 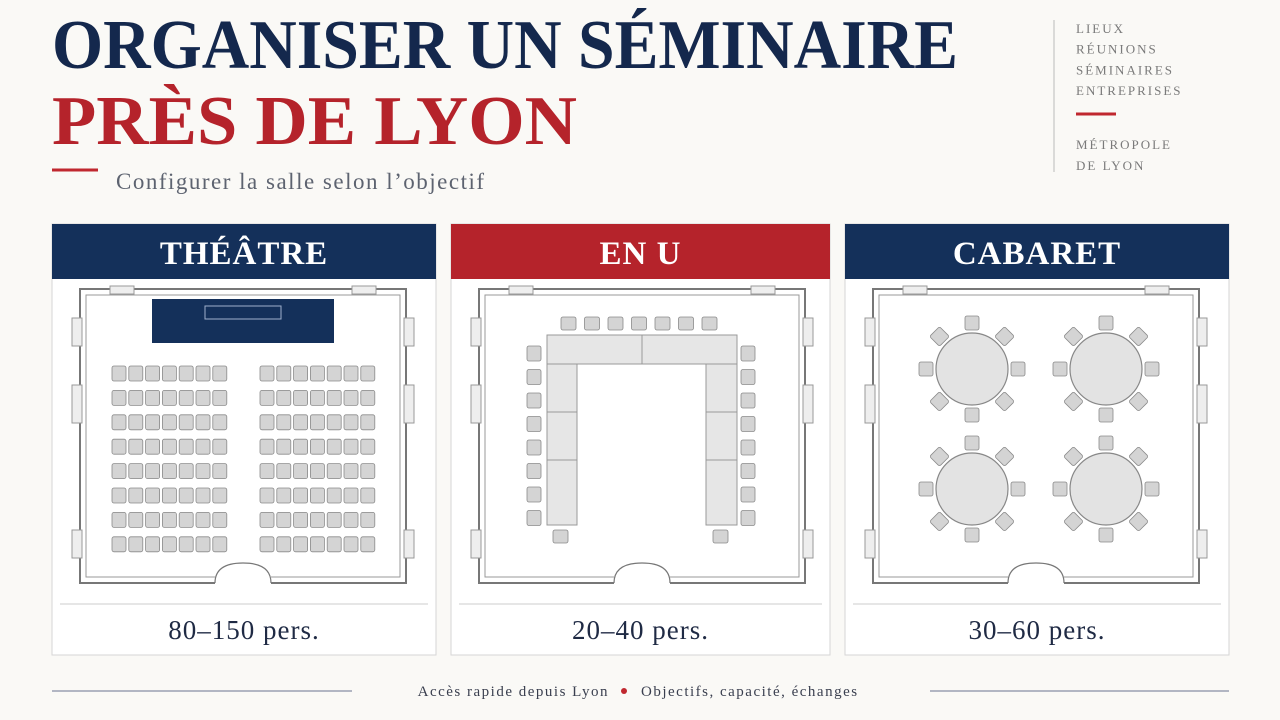 What do you see at coordinates (1037, 630) in the screenshot?
I see `card-capacity: 30–60 pers.` at bounding box center [1037, 630].